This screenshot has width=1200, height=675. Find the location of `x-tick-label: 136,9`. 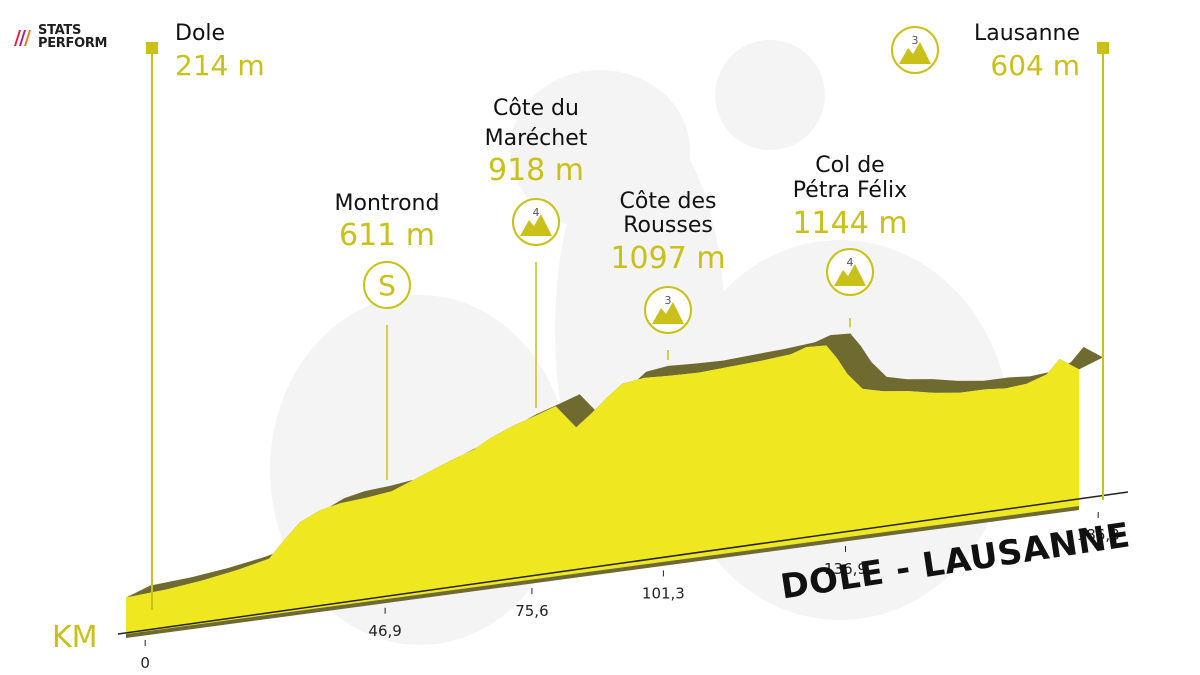

x-tick-label: 136,9 is located at coordinates (845, 569).